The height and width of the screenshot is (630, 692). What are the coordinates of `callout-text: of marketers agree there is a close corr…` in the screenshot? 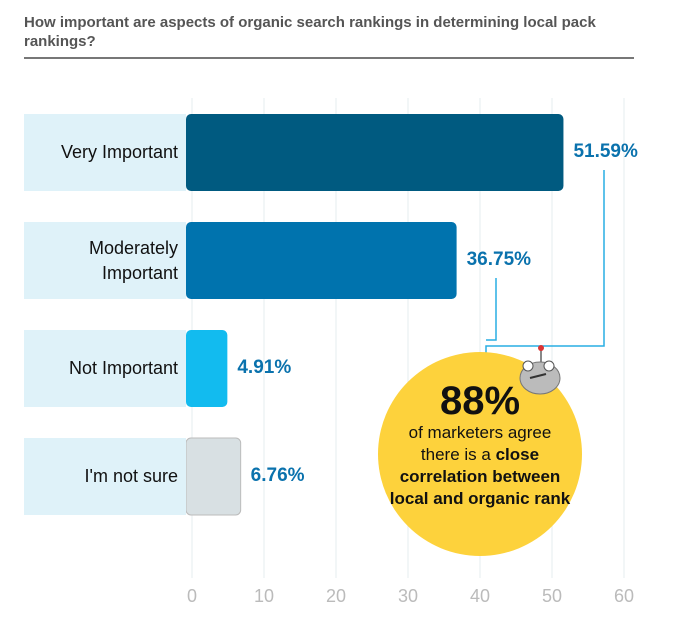 It's located at (480, 466).